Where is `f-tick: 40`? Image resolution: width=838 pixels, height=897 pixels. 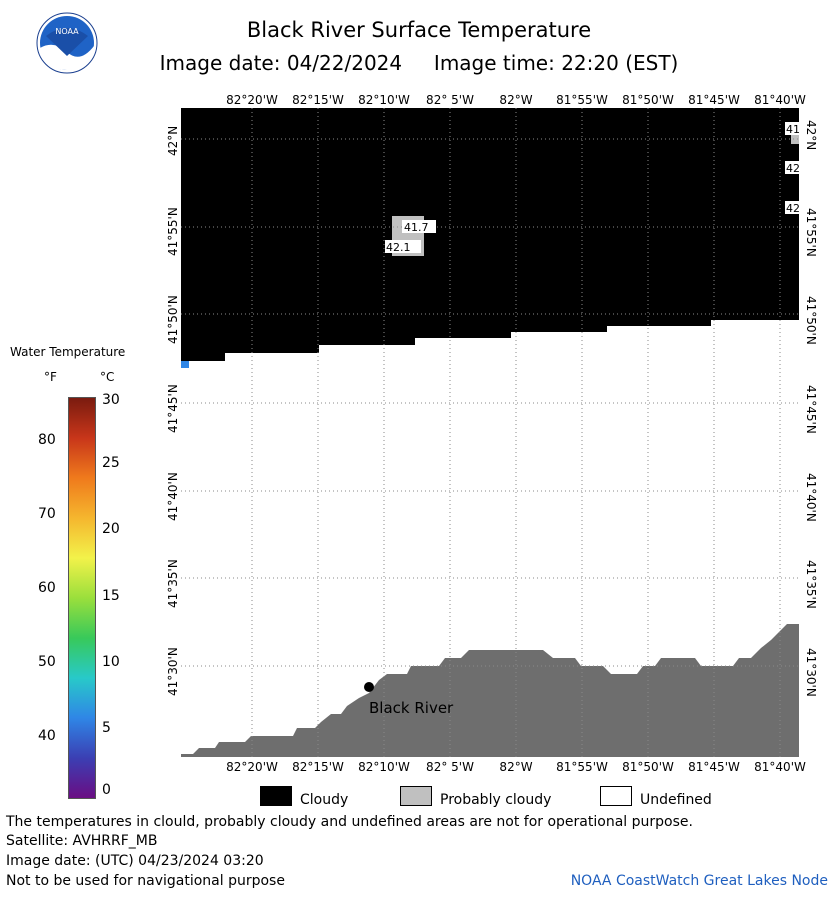
f-tick: 40 is located at coordinates (47, 736).